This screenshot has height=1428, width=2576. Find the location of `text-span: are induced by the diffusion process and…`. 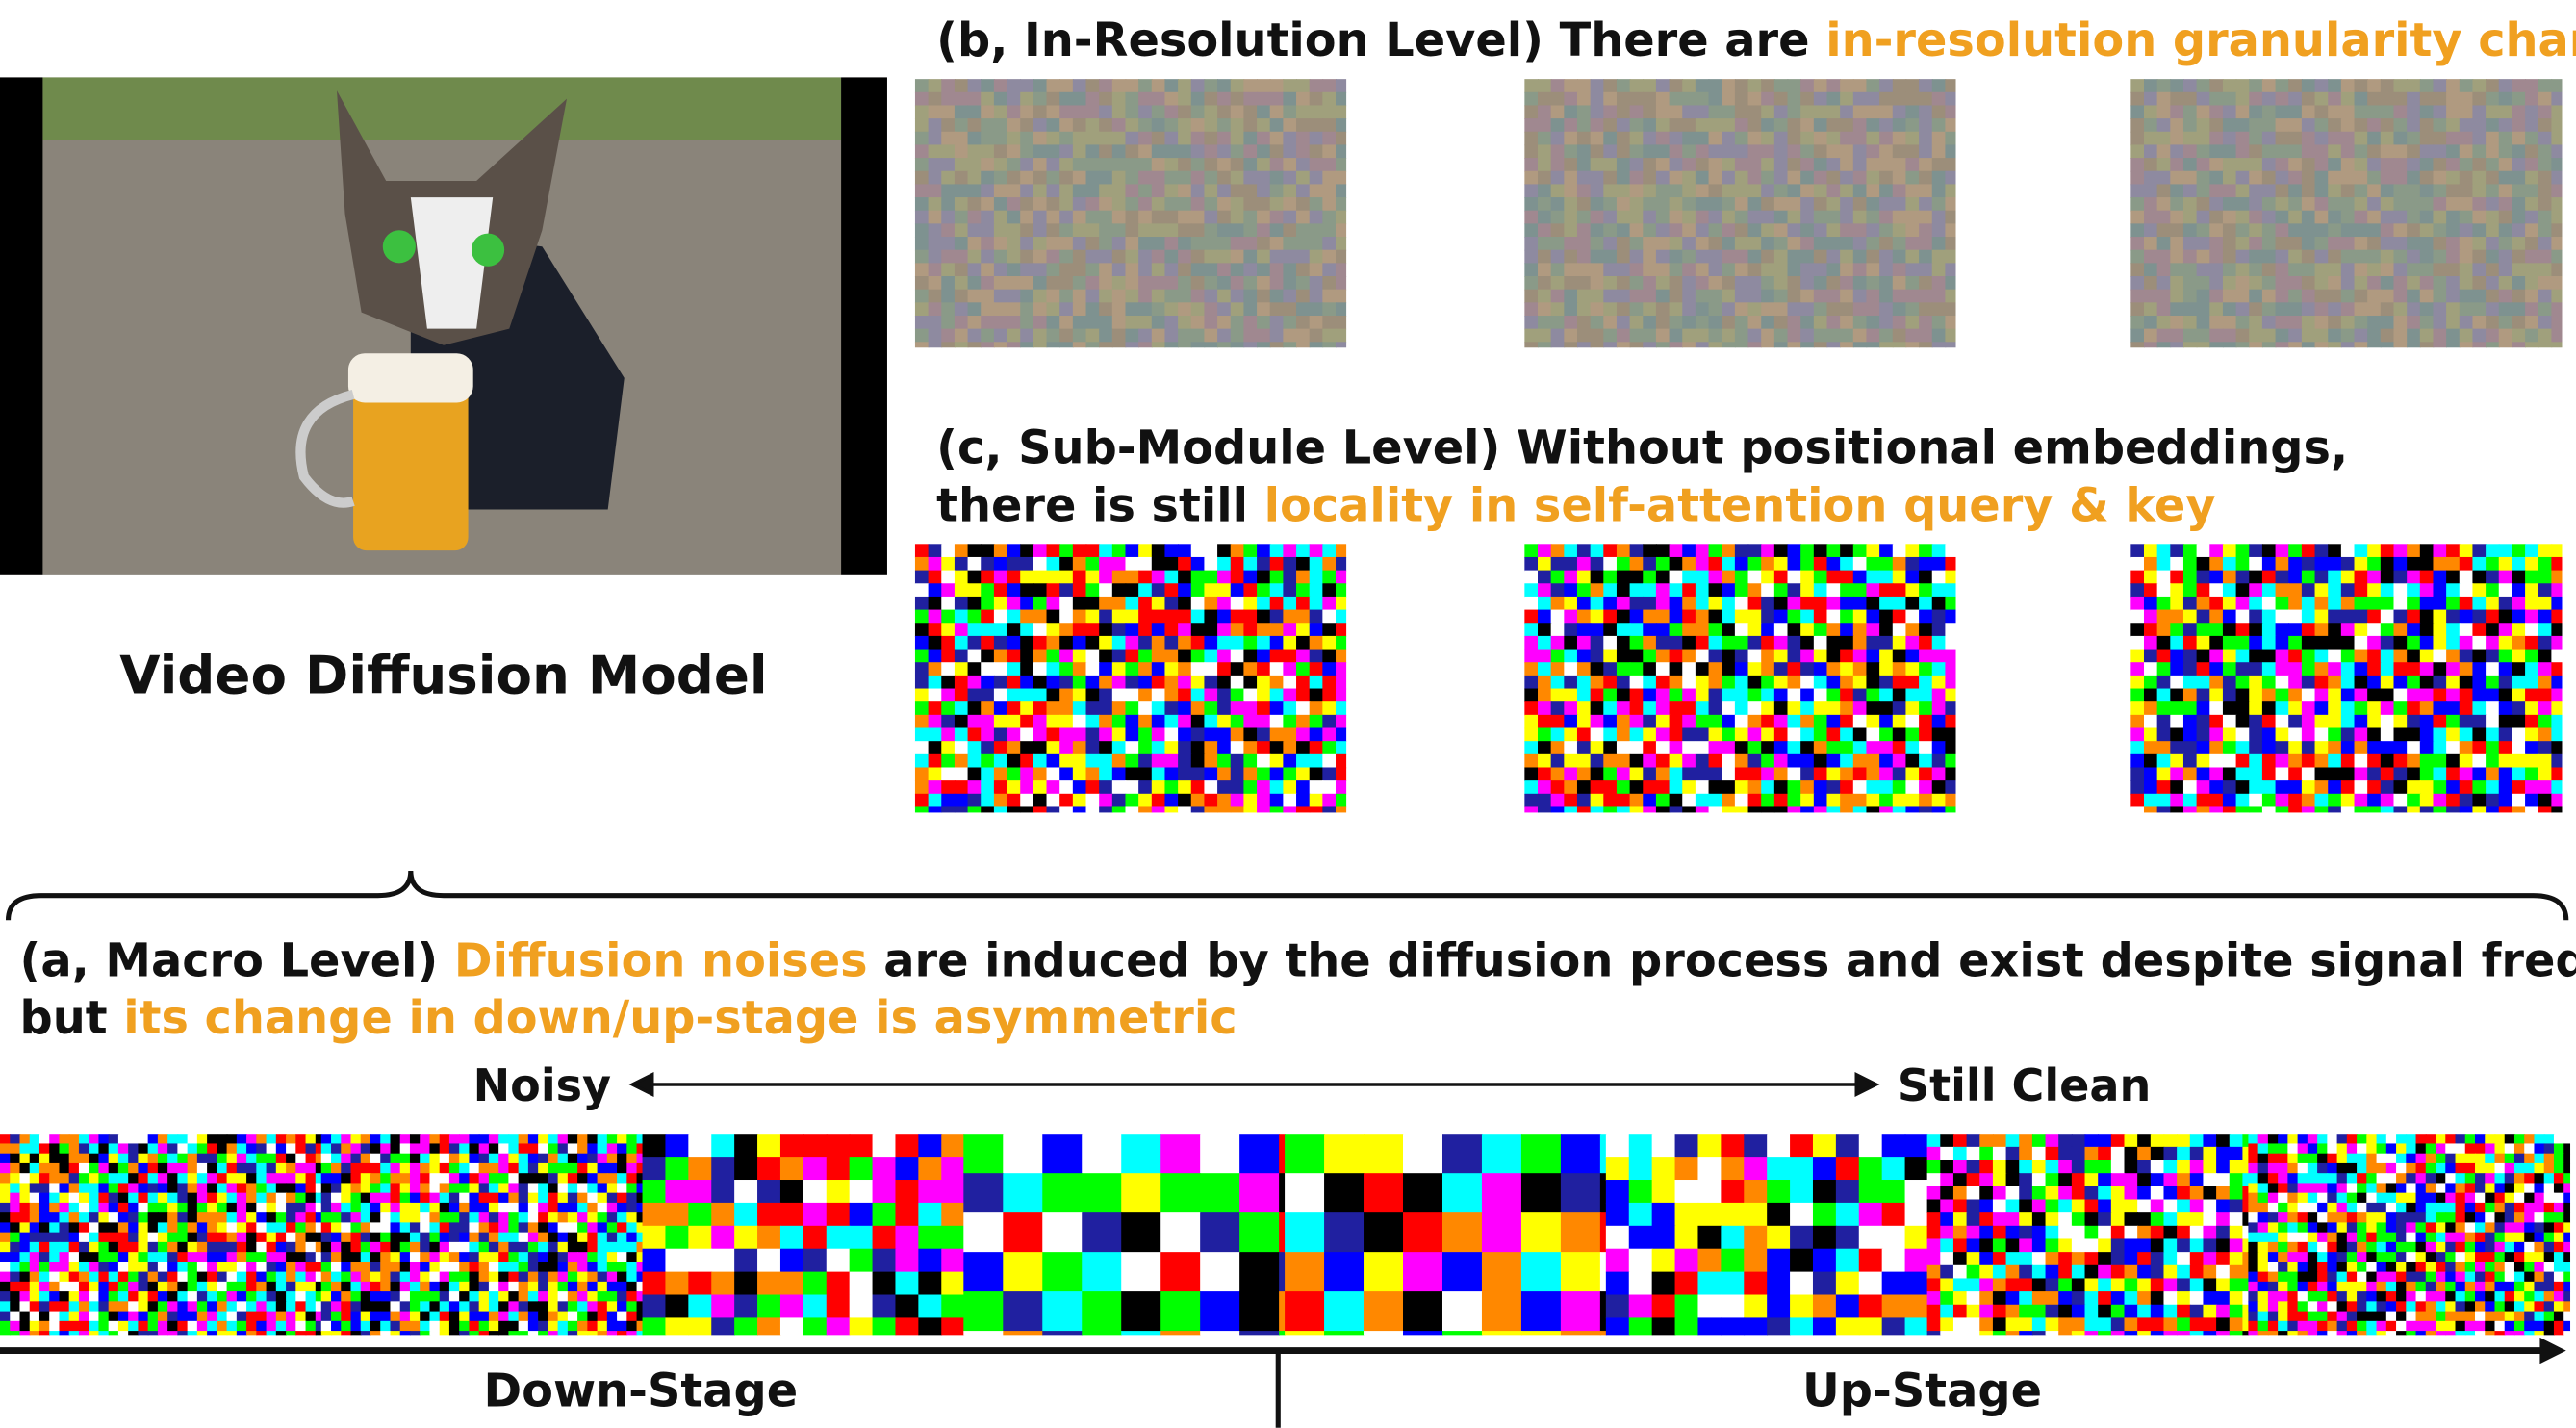

text-span: are induced by the diffusion process and… is located at coordinates (1722, 961).